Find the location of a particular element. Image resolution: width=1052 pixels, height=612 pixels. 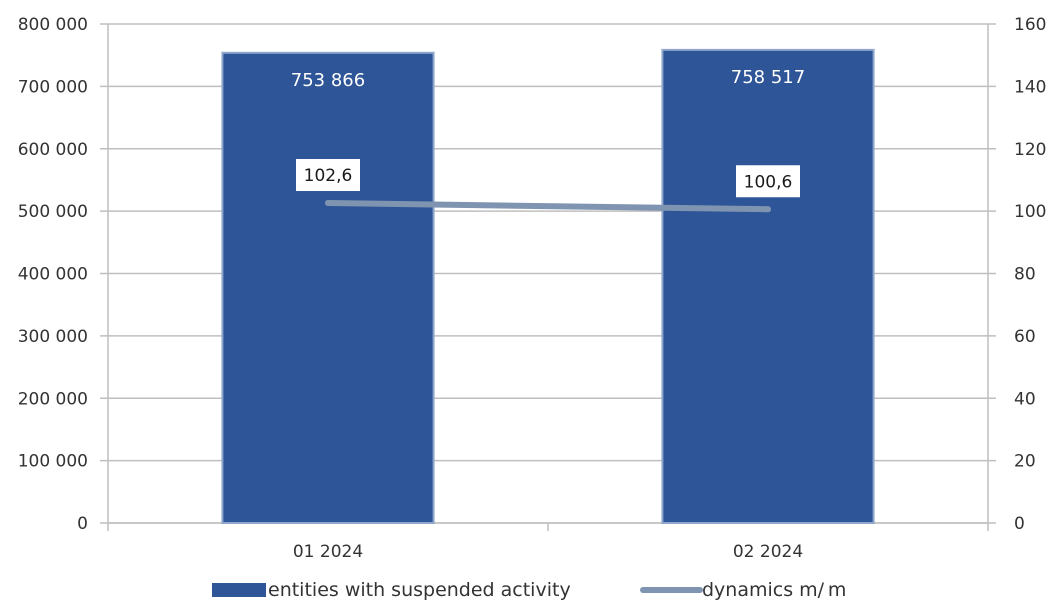

y-left-tick-label: 0 is located at coordinates (82, 524).